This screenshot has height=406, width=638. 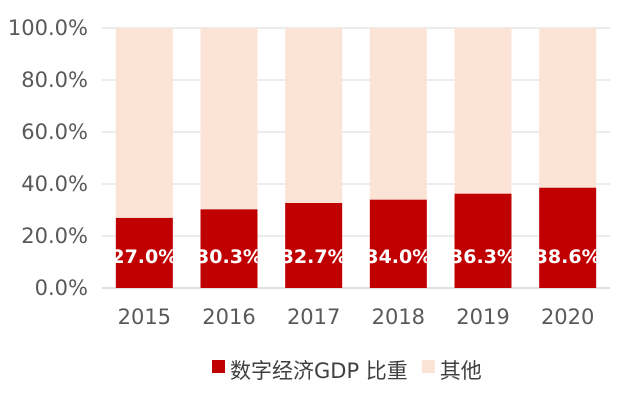 I want to click on data-label: 32.7%, so click(x=314, y=257).